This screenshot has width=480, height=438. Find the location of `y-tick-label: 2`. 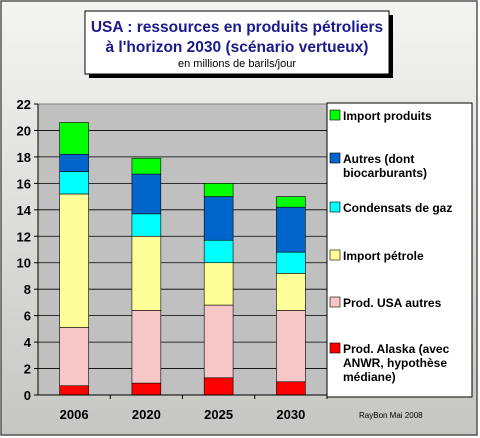

y-tick-label: 2 is located at coordinates (27, 369).